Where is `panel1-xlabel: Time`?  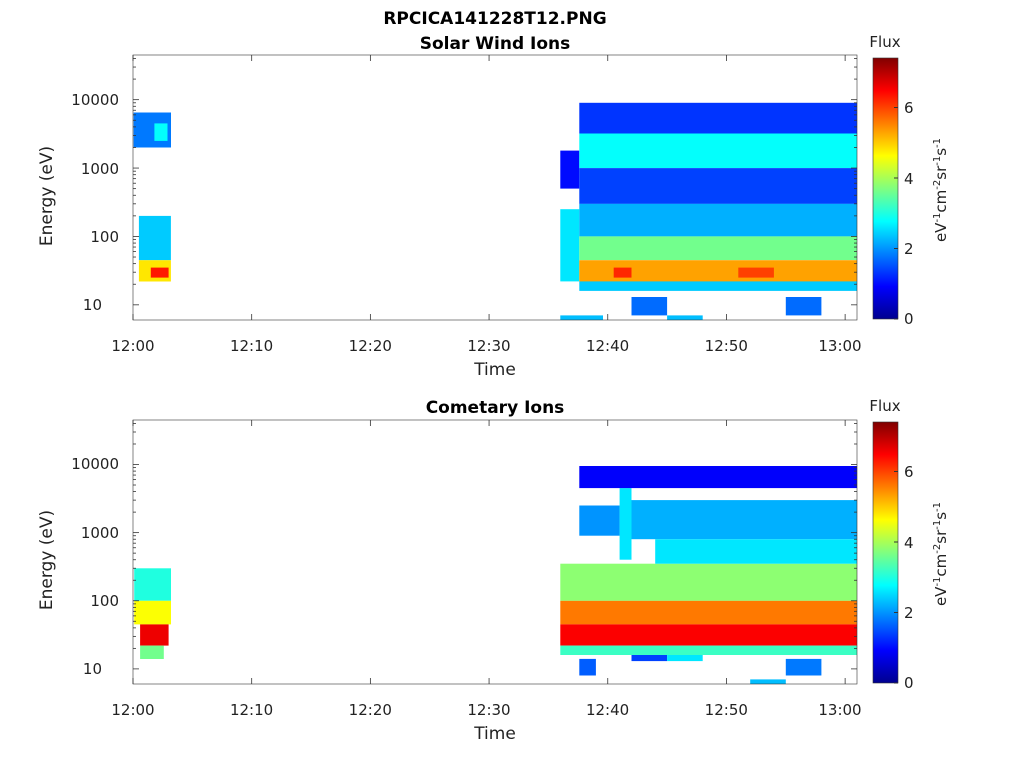 panel1-xlabel: Time is located at coordinates (494, 370).